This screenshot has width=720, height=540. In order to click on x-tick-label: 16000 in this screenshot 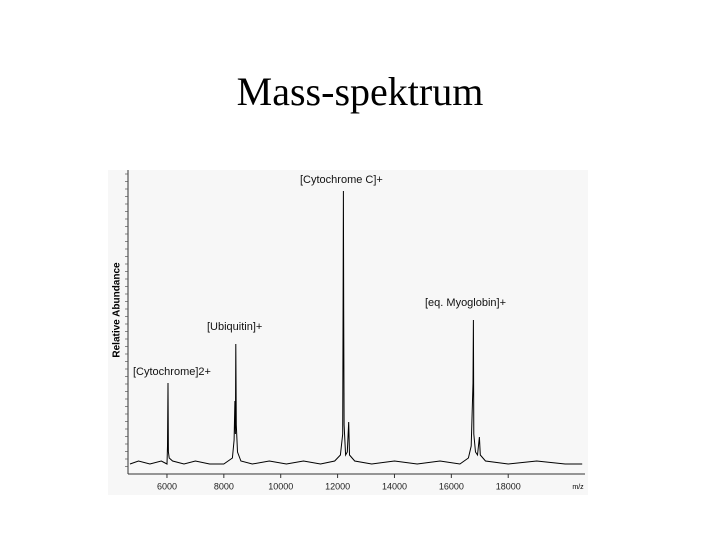, I will do `click(451, 486)`.